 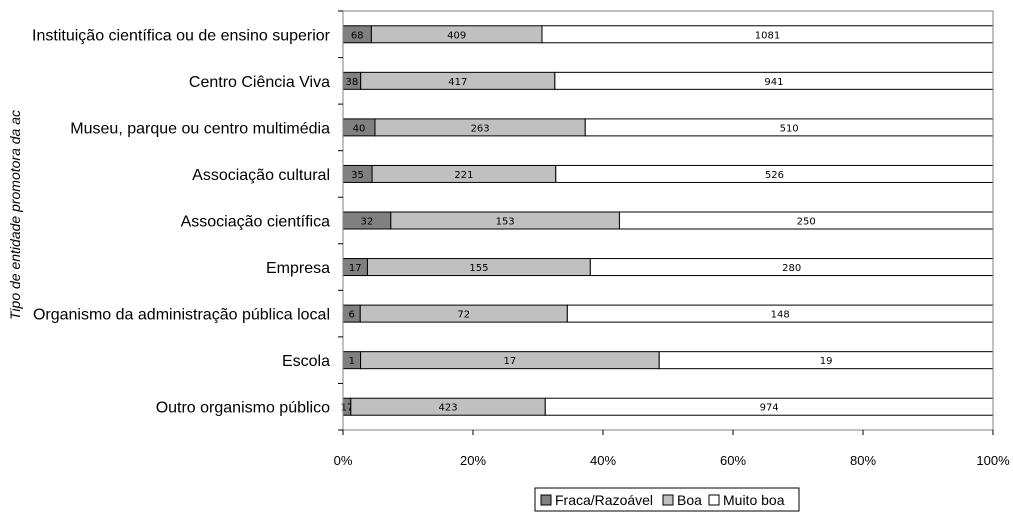 I want to click on data-label: 280, so click(x=791, y=268).